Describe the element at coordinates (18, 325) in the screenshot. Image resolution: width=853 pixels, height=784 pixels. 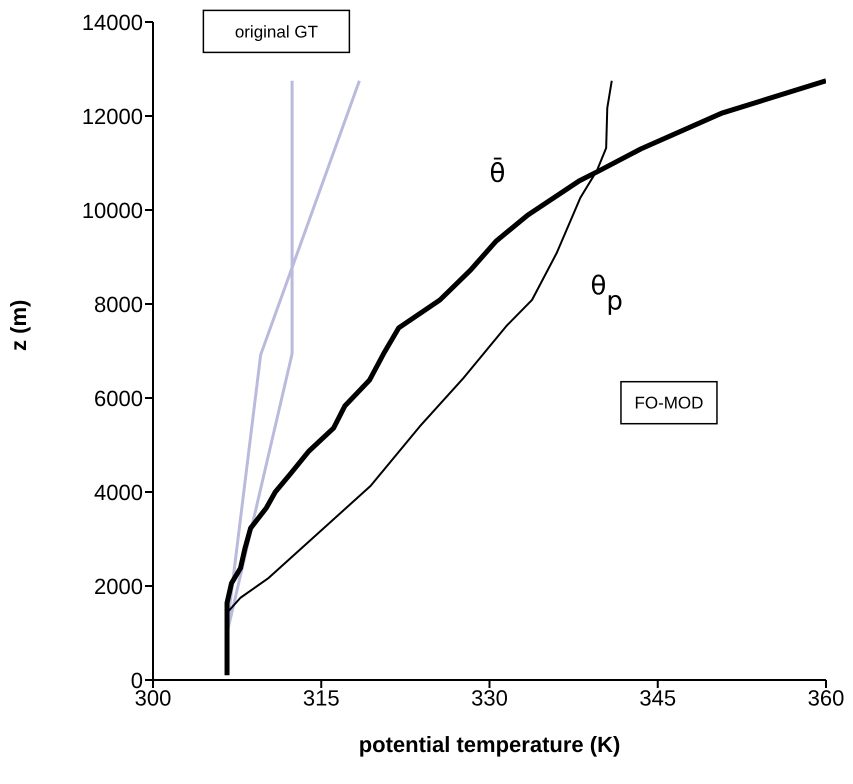
I see `y-axis-title: z (m)` at that location.